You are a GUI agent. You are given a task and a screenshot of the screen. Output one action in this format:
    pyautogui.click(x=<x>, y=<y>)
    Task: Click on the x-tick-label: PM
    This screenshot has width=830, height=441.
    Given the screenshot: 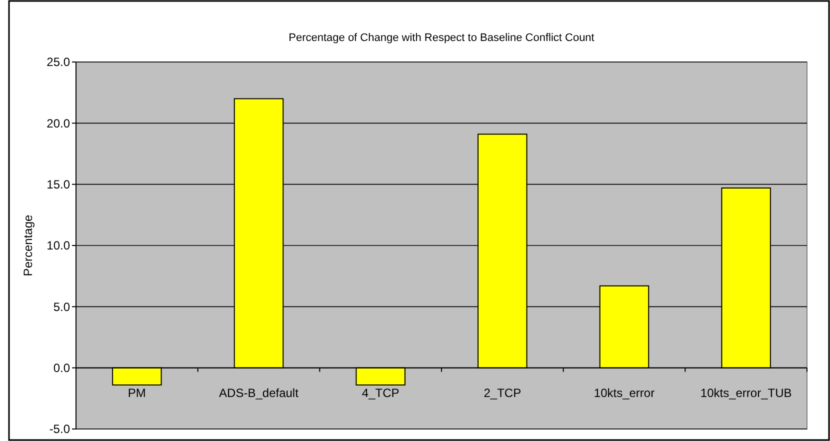 What is the action you would take?
    pyautogui.click(x=137, y=393)
    